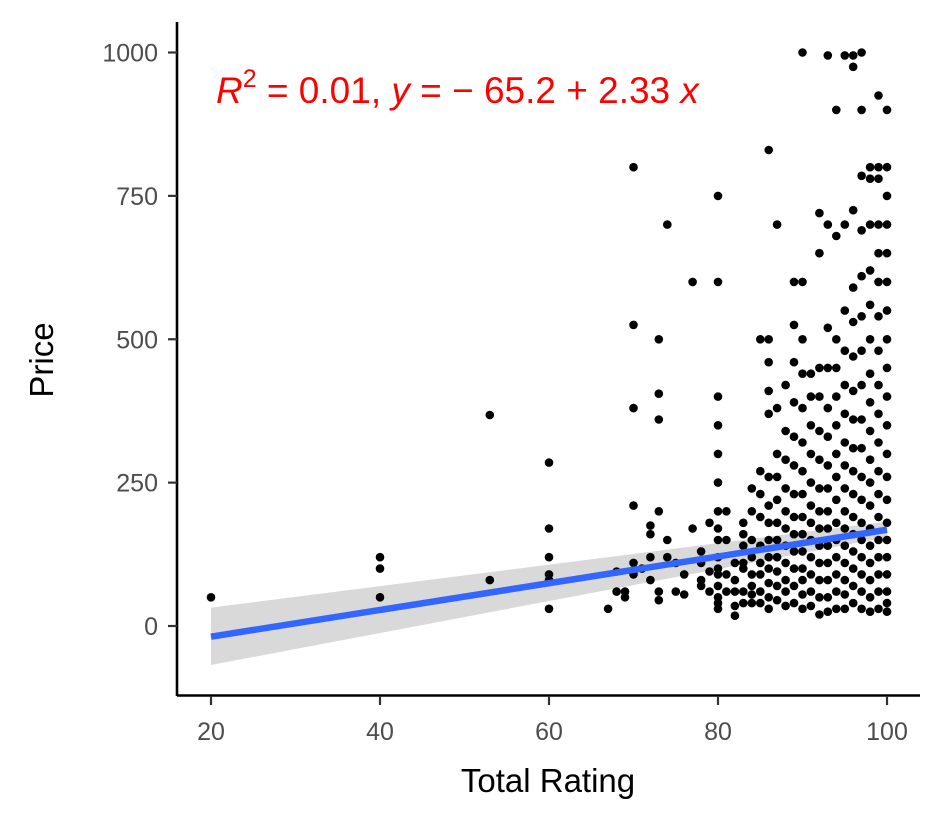 Image resolution: width=944 pixels, height=826 pixels. Describe the element at coordinates (549, 732) in the screenshot. I see `x-tick-label: 60` at that location.